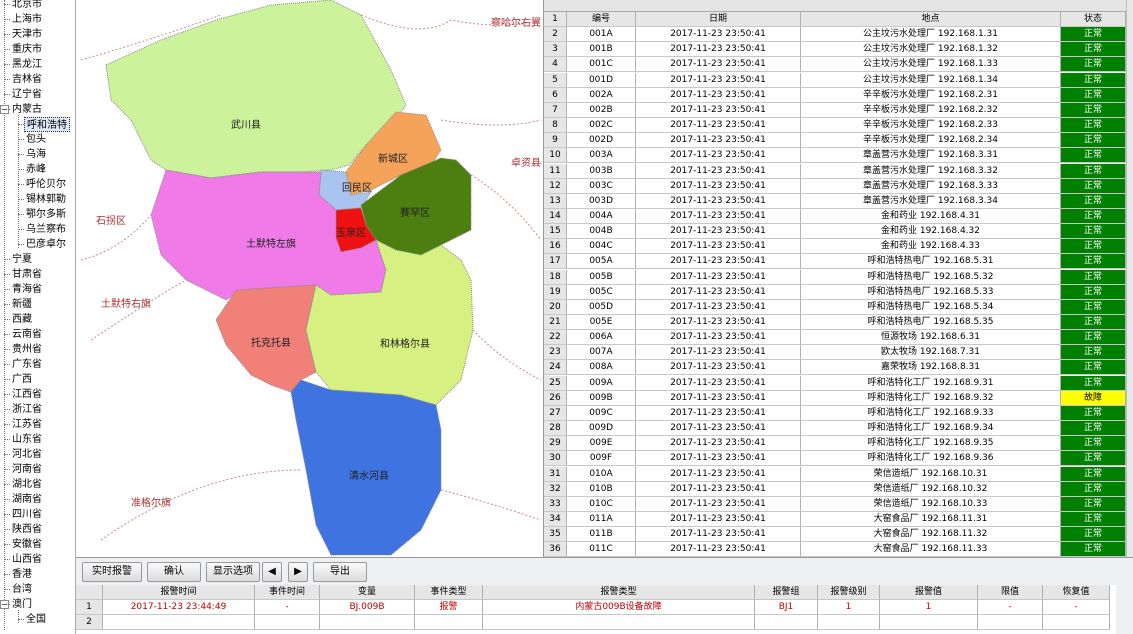 Image resolution: width=1133 pixels, height=634 pixels. I want to click on tree-guide, so click(4, 315).